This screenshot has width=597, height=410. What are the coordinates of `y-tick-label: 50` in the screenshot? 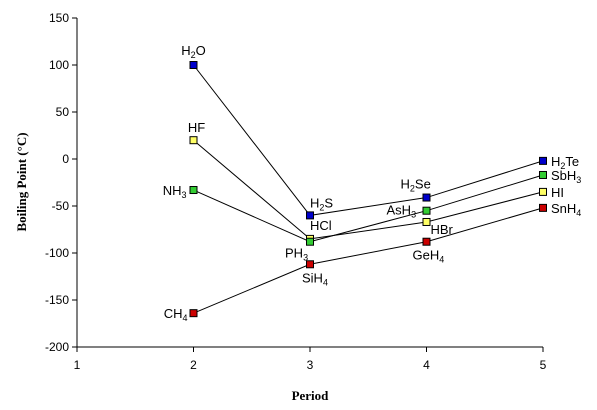 It's located at (63, 112).